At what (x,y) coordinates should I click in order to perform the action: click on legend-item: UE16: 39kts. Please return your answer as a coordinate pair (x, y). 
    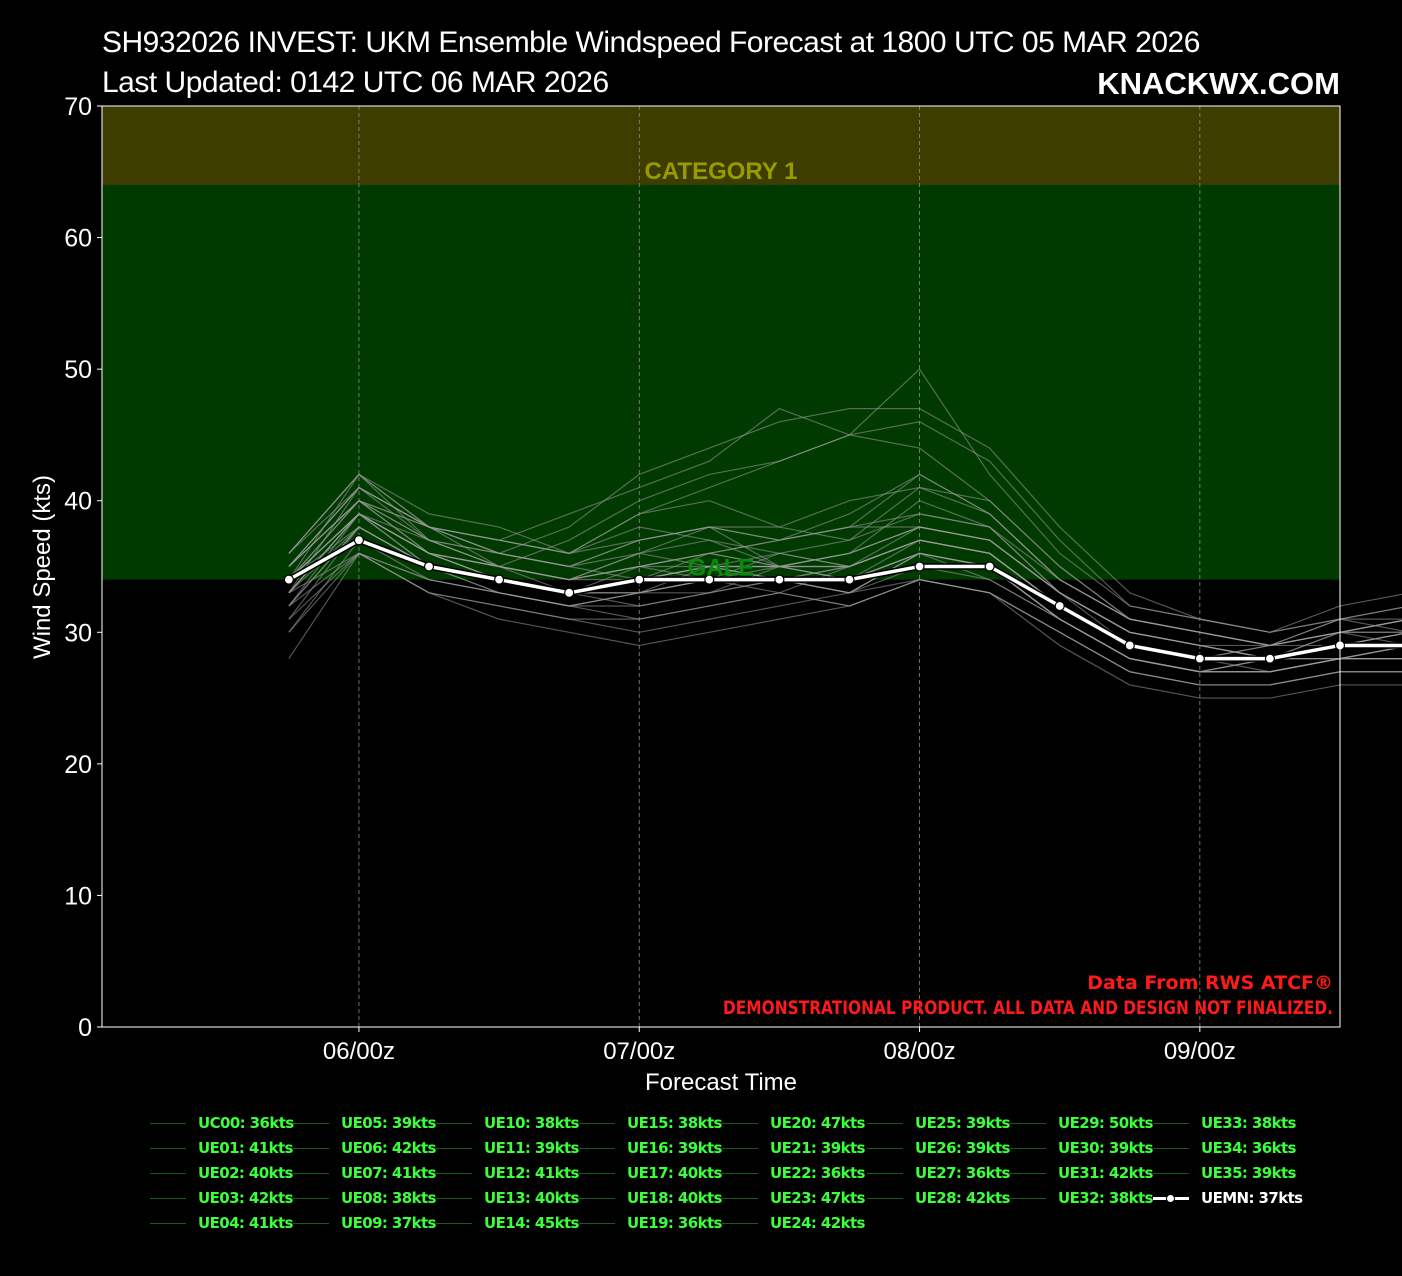
    Looking at the image, I should click on (650, 1148).